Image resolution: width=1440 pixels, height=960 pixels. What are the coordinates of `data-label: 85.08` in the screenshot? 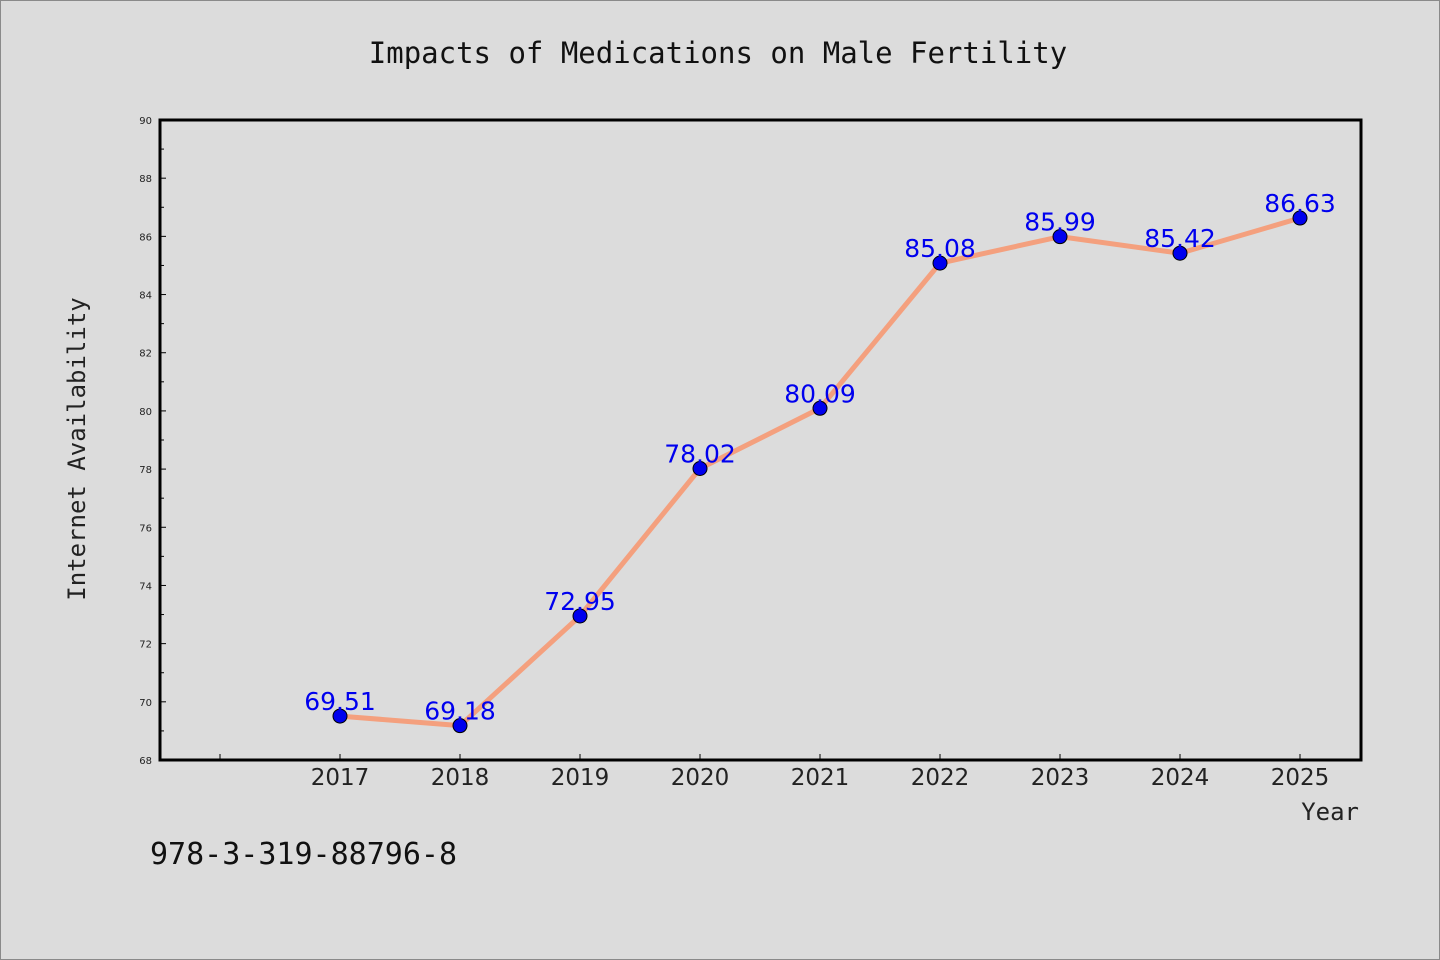 It's located at (940, 248).